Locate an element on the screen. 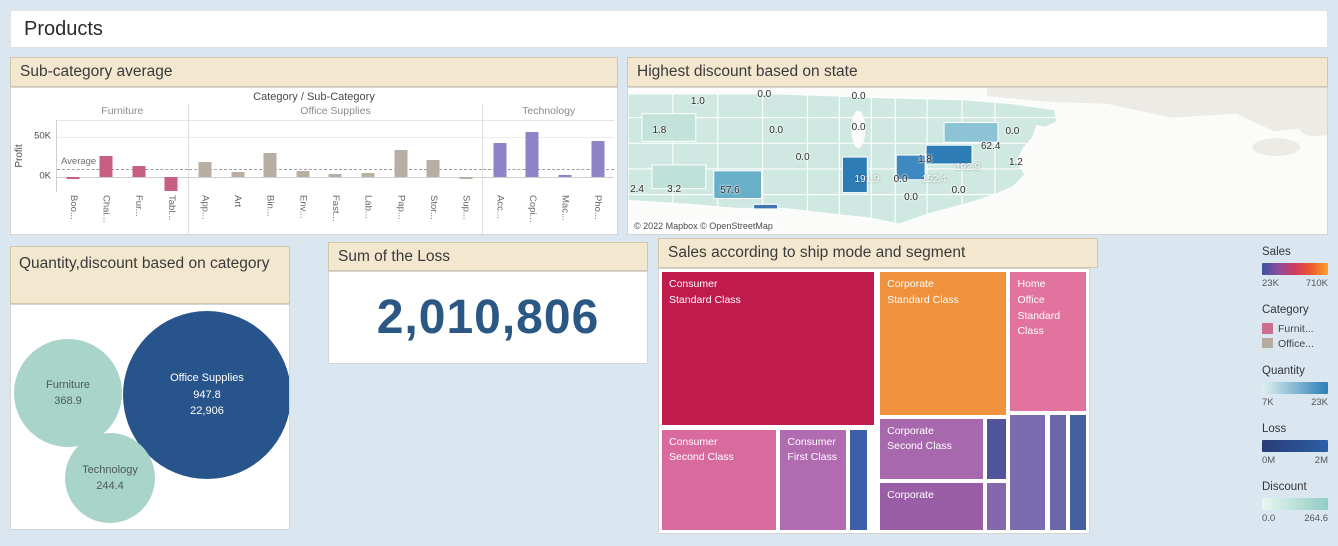  state-value-label: 152.4 is located at coordinates (934, 180).